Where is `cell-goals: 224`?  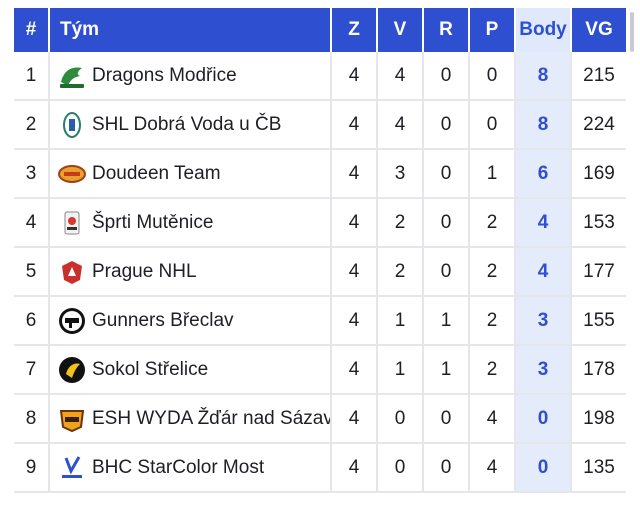 cell-goals: 224 is located at coordinates (599, 125).